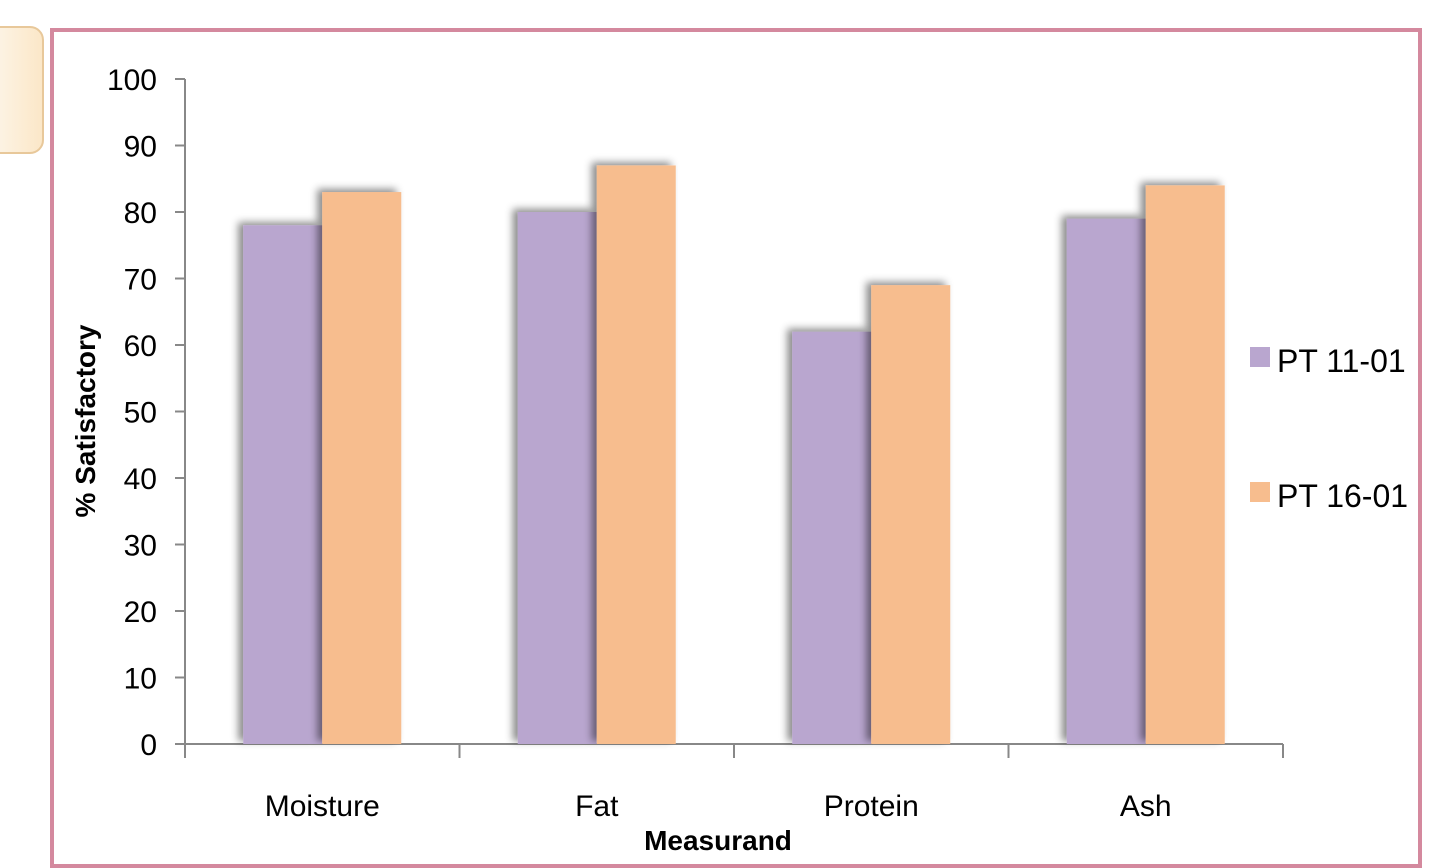 The image size is (1445, 868). I want to click on y-tick-label: 100, so click(132, 80).